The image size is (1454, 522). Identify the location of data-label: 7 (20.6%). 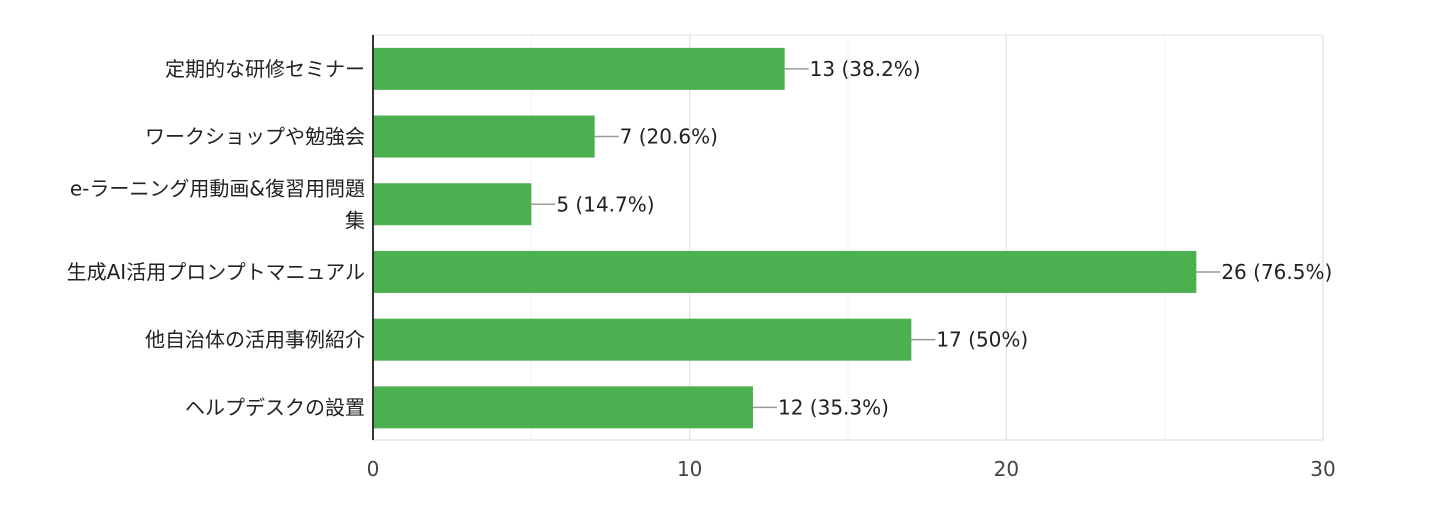
(669, 137).